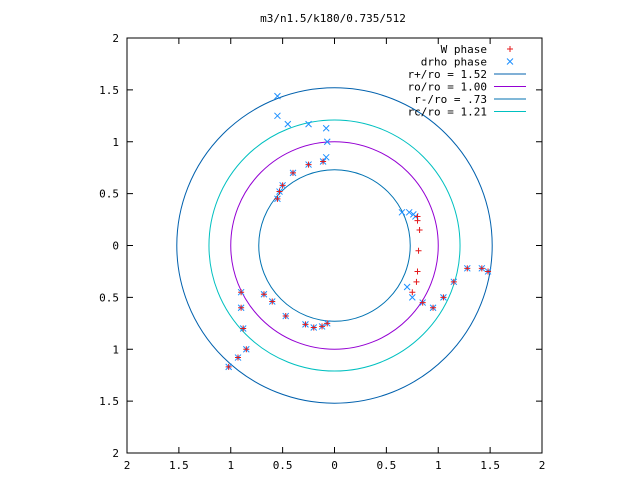 The image size is (640, 480). What do you see at coordinates (115, 246) in the screenshot?
I see `ytick-label-4: 0` at bounding box center [115, 246].